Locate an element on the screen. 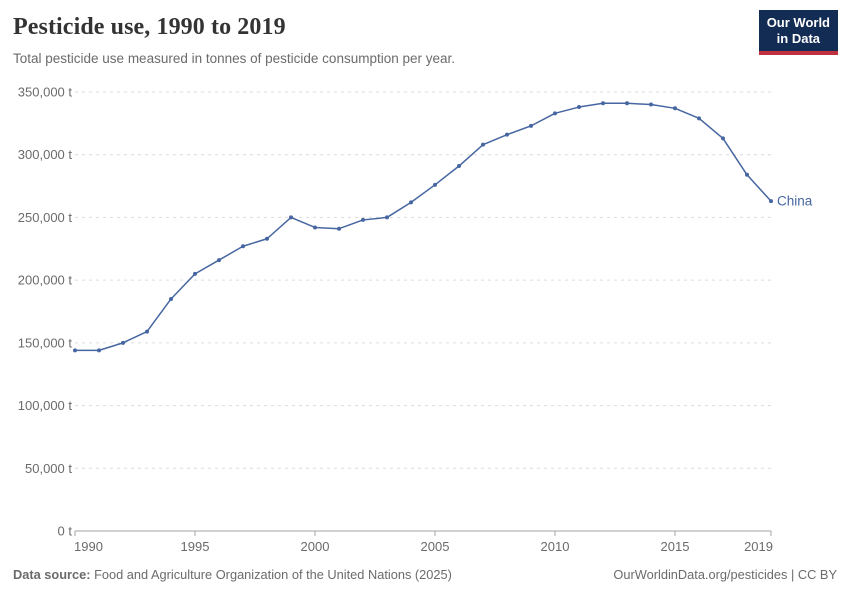 The width and height of the screenshot is (850, 600). data-point-2012 is located at coordinates (603, 103).